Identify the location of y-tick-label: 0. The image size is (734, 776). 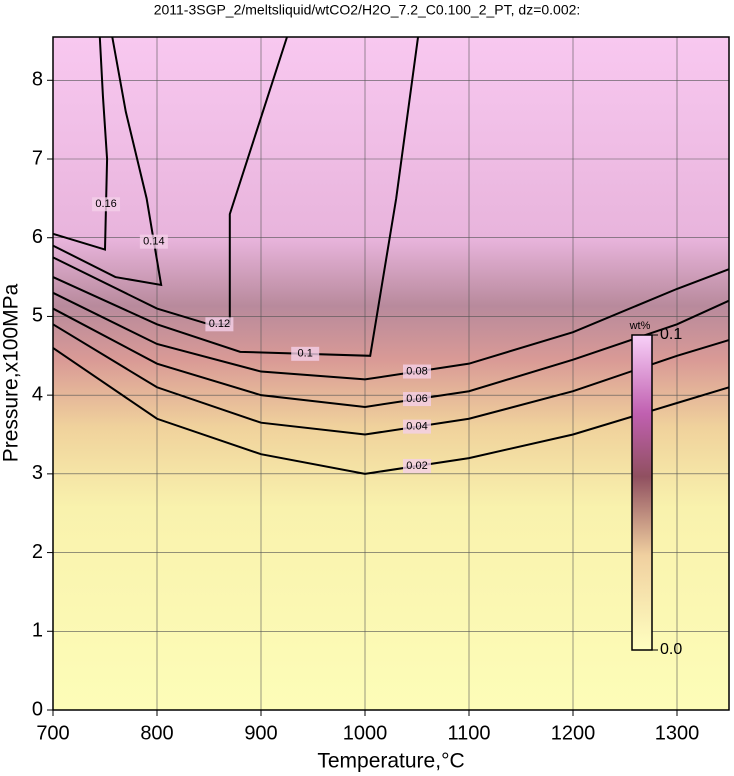
(37, 709).